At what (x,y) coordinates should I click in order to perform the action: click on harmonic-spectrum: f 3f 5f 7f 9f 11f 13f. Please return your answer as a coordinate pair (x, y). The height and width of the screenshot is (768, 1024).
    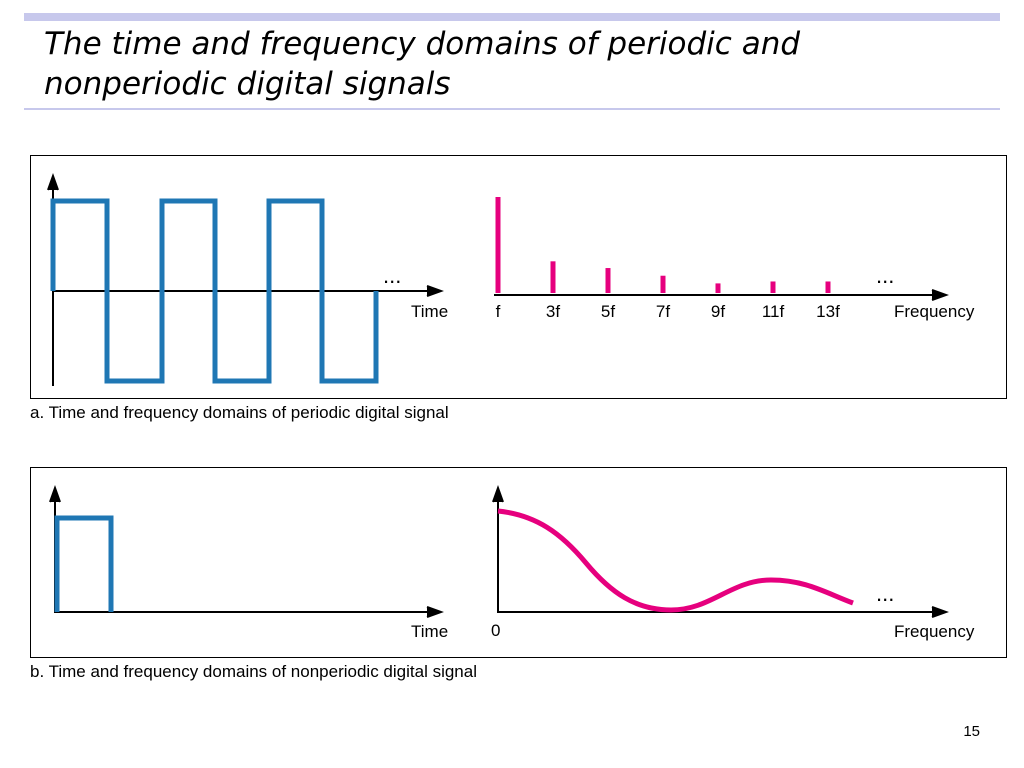
    Looking at the image, I should click on (667, 259).